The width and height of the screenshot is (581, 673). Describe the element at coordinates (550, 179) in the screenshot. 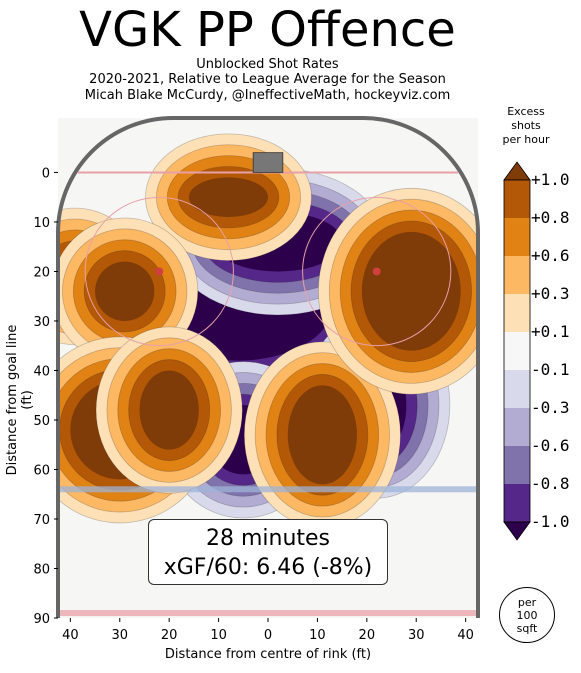

I see `colorbar-tick-label: +1.0` at that location.